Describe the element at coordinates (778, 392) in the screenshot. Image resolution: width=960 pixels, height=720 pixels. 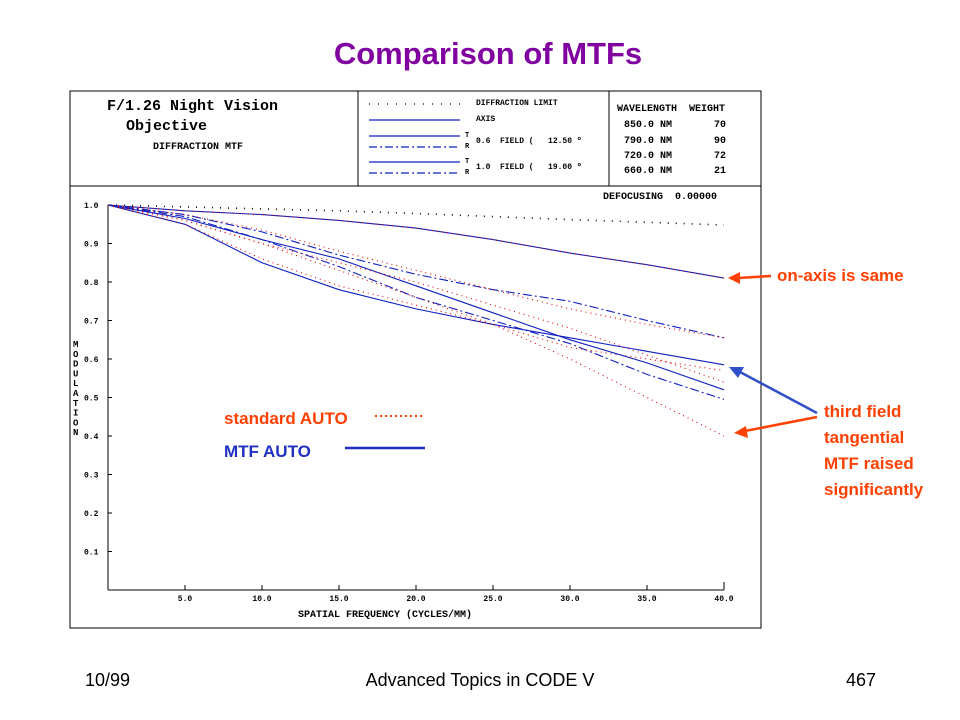
I see `third-field-arrow-blue-shaft` at that location.